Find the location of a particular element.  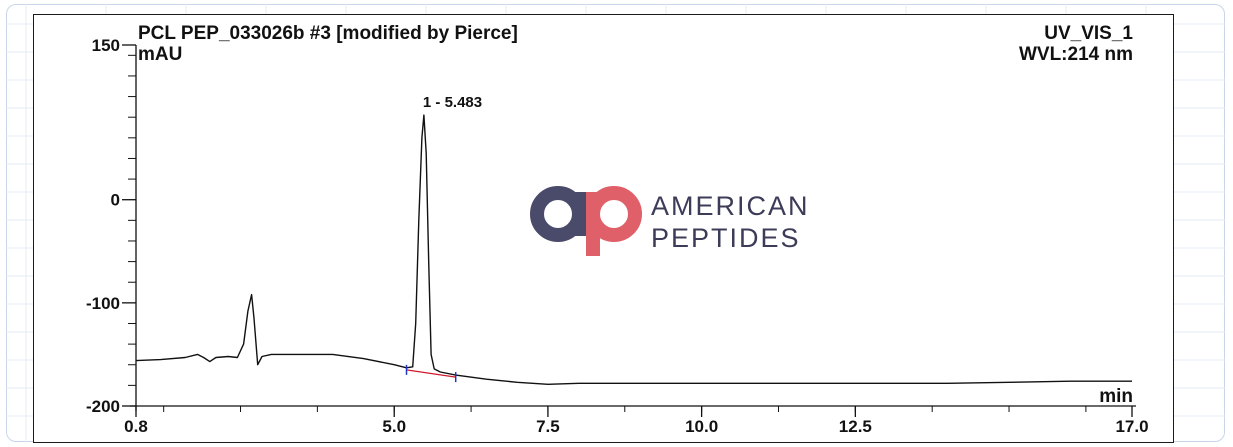

integration-baseline is located at coordinates (431, 373).